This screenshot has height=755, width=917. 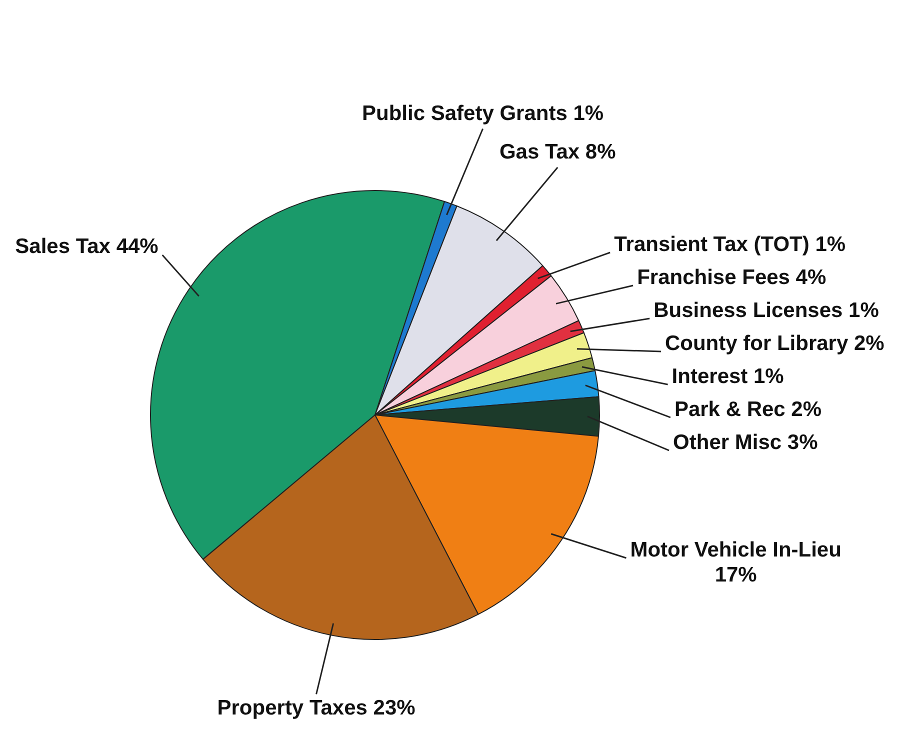 What do you see at coordinates (774, 343) in the screenshot?
I see `slice-label: County for Library 2%` at bounding box center [774, 343].